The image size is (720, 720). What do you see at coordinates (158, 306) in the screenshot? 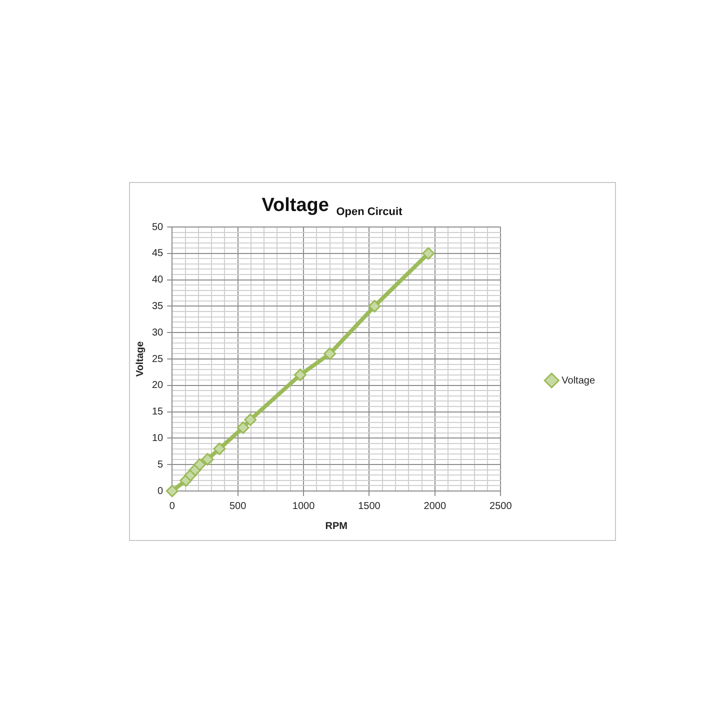
I see `y-tick-label: 35` at bounding box center [158, 306].